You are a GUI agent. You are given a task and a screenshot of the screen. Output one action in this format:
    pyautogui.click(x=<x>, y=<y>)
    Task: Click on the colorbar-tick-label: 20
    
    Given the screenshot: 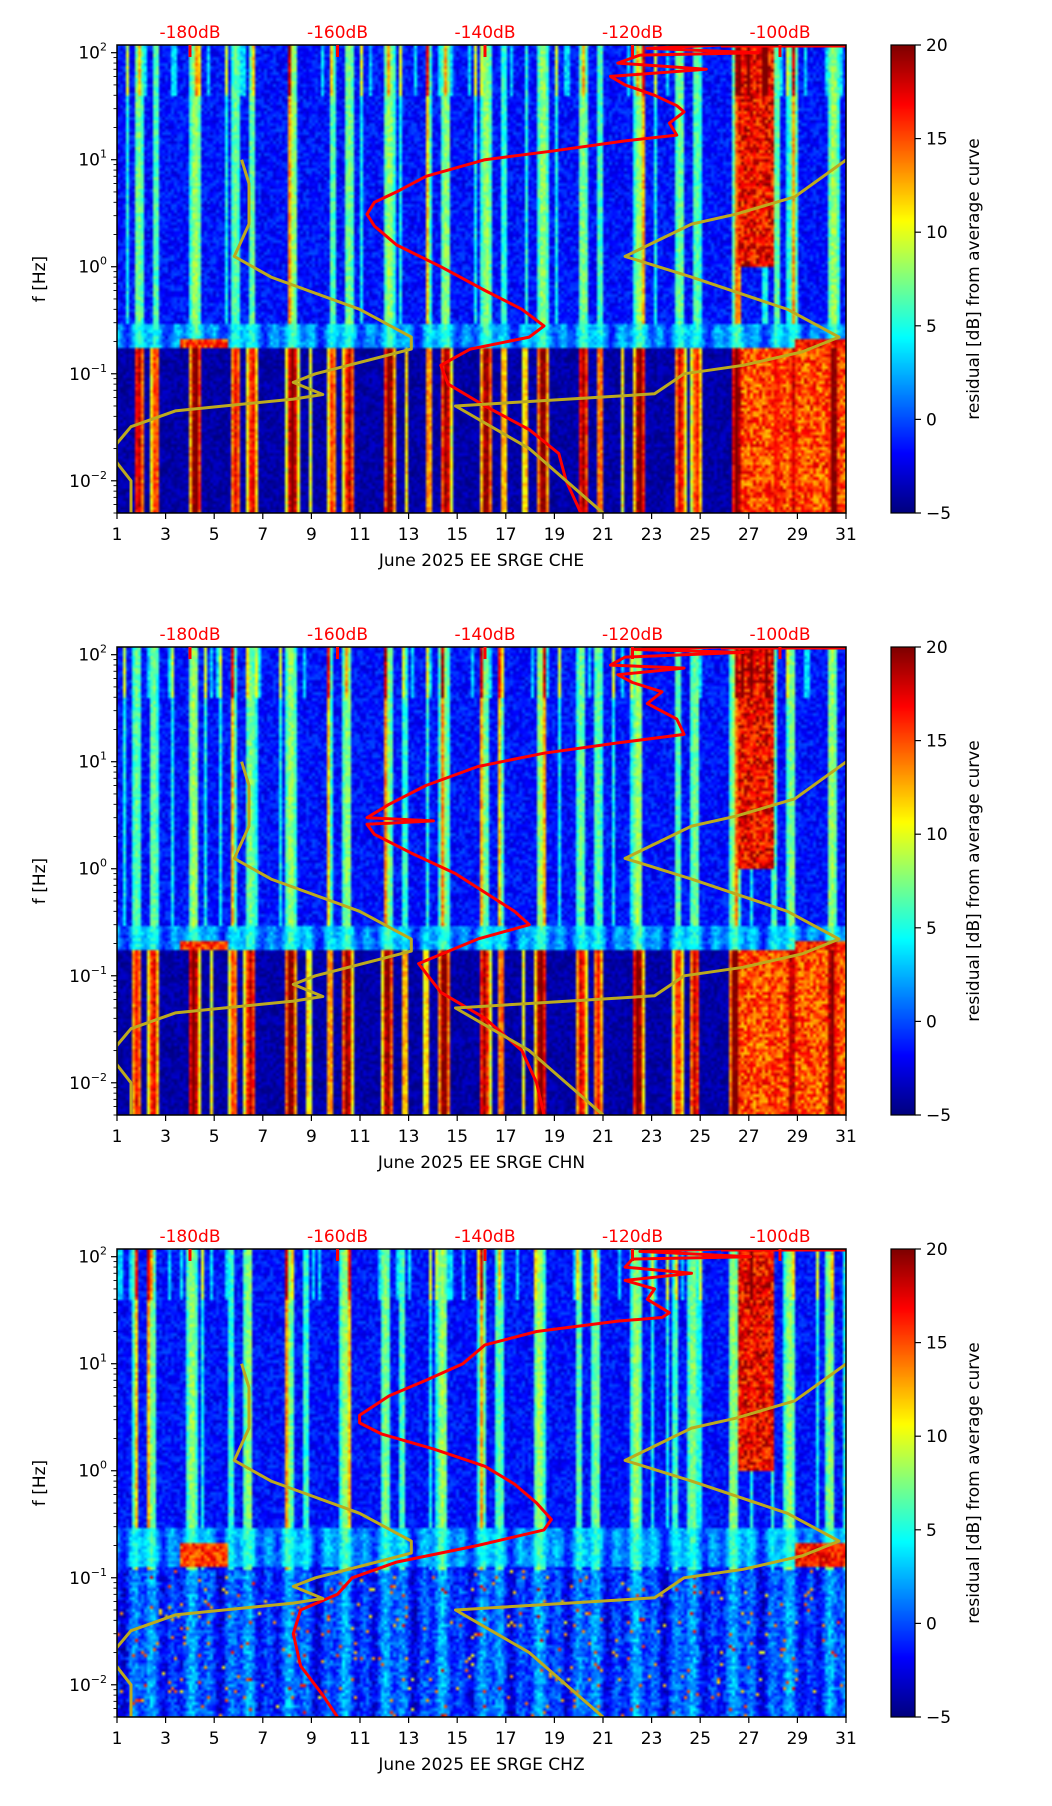 What is the action you would take?
    pyautogui.click(x=937, y=648)
    